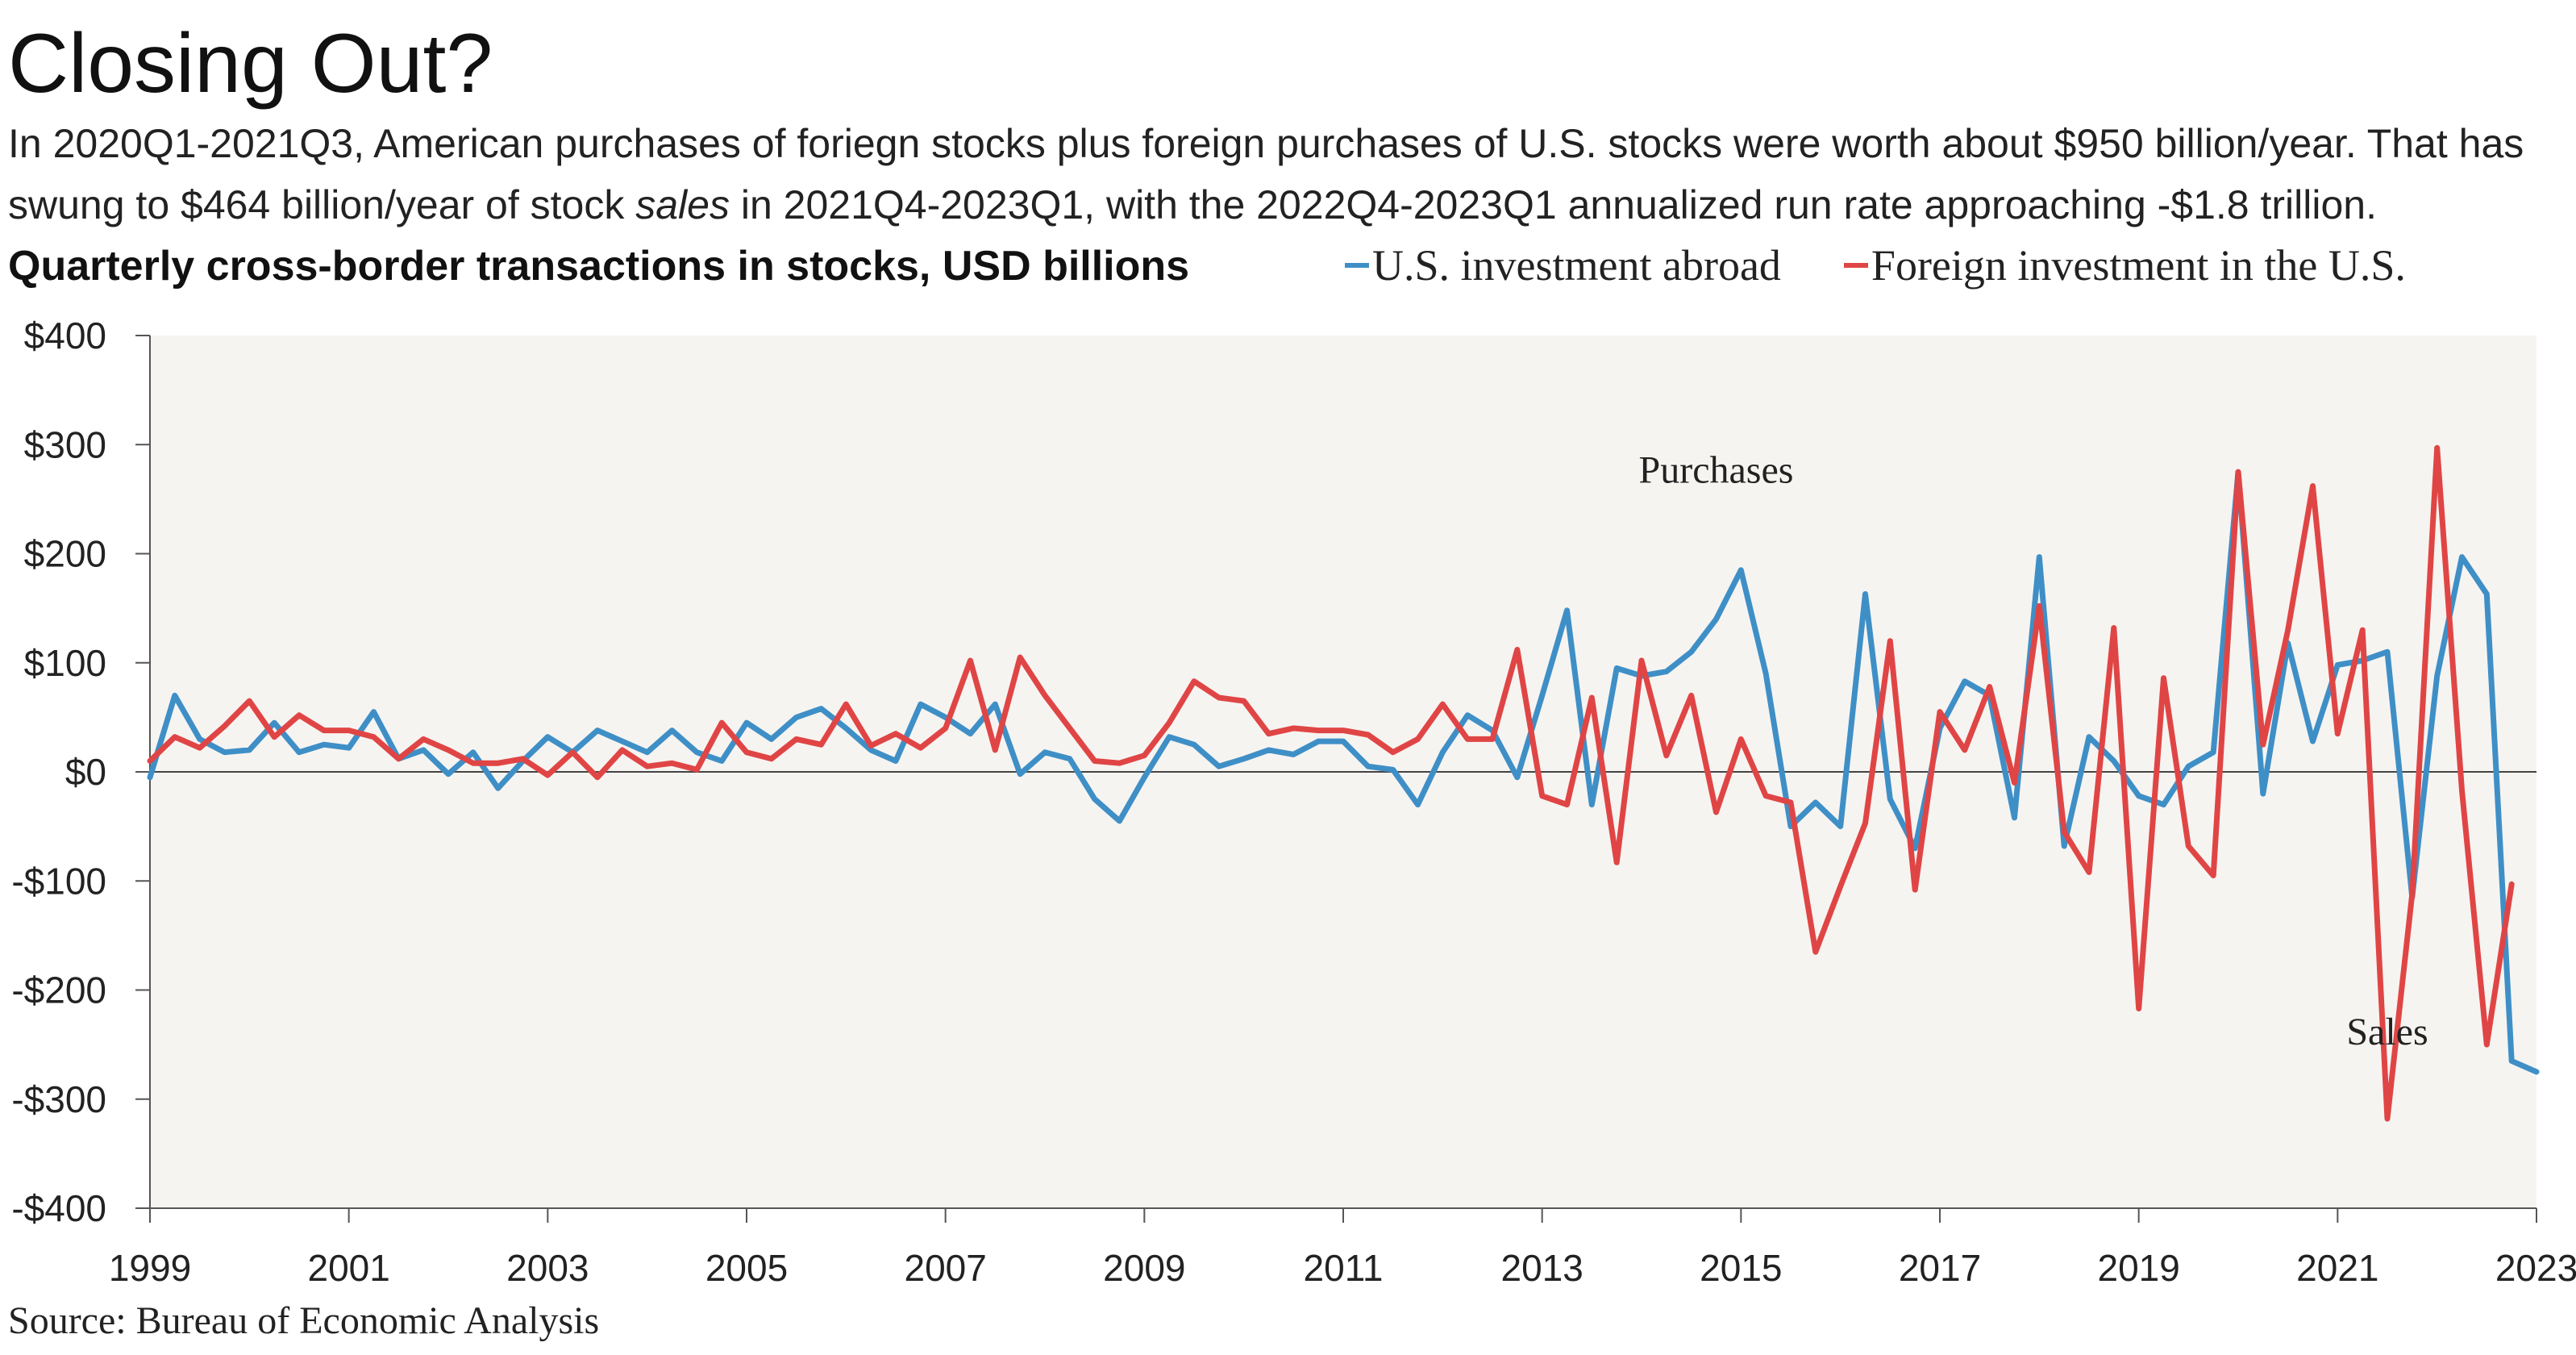 This screenshot has width=2576, height=1355. I want to click on x-tick-label: 2005, so click(747, 1268).